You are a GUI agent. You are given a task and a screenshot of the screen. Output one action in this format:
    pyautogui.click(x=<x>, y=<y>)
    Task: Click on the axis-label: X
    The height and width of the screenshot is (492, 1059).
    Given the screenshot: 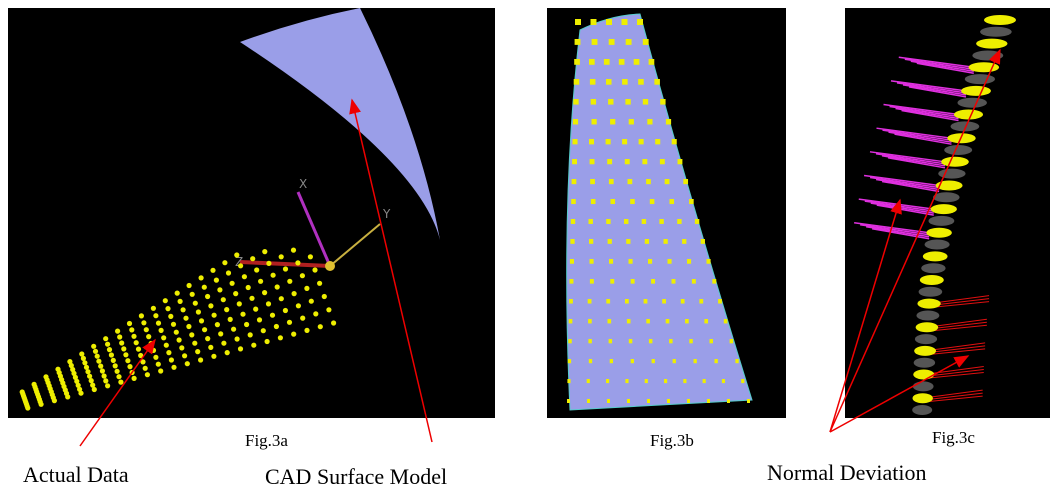 What is the action you would take?
    pyautogui.click(x=303, y=184)
    